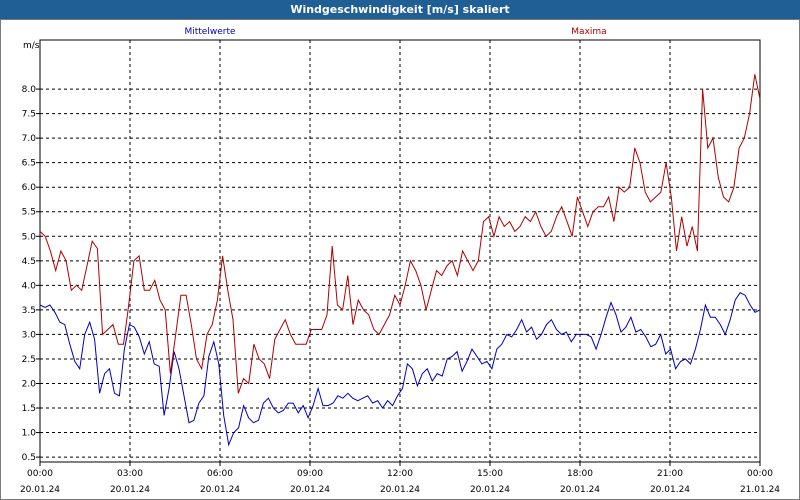  I want to click on x-tick-time: 18:00, so click(580, 474).